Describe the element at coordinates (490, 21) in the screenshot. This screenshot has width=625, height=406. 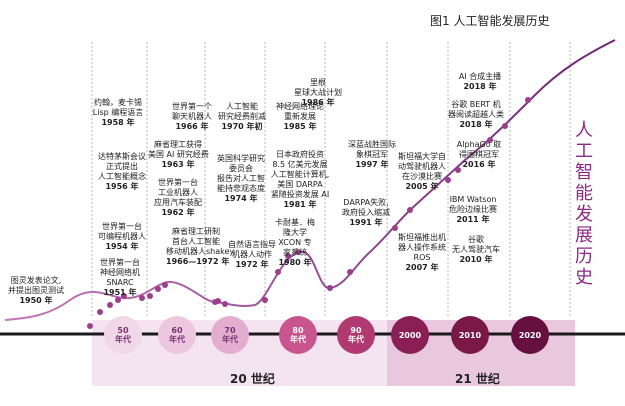
I see `figure-title: 图1 人工智能发展历史` at that location.